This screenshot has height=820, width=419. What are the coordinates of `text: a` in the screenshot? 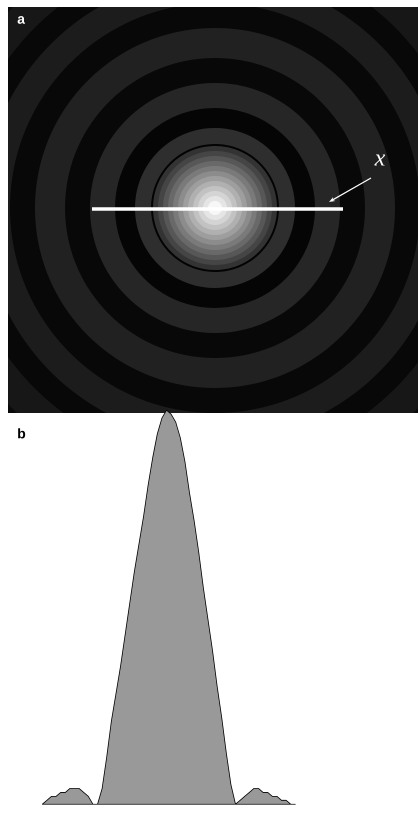 It's located at (22, 20).